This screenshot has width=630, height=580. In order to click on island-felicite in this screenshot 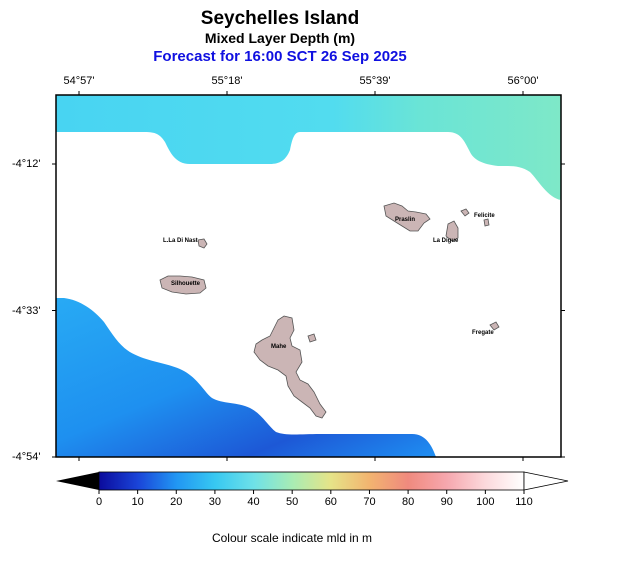, I will do `click(486, 222)`.